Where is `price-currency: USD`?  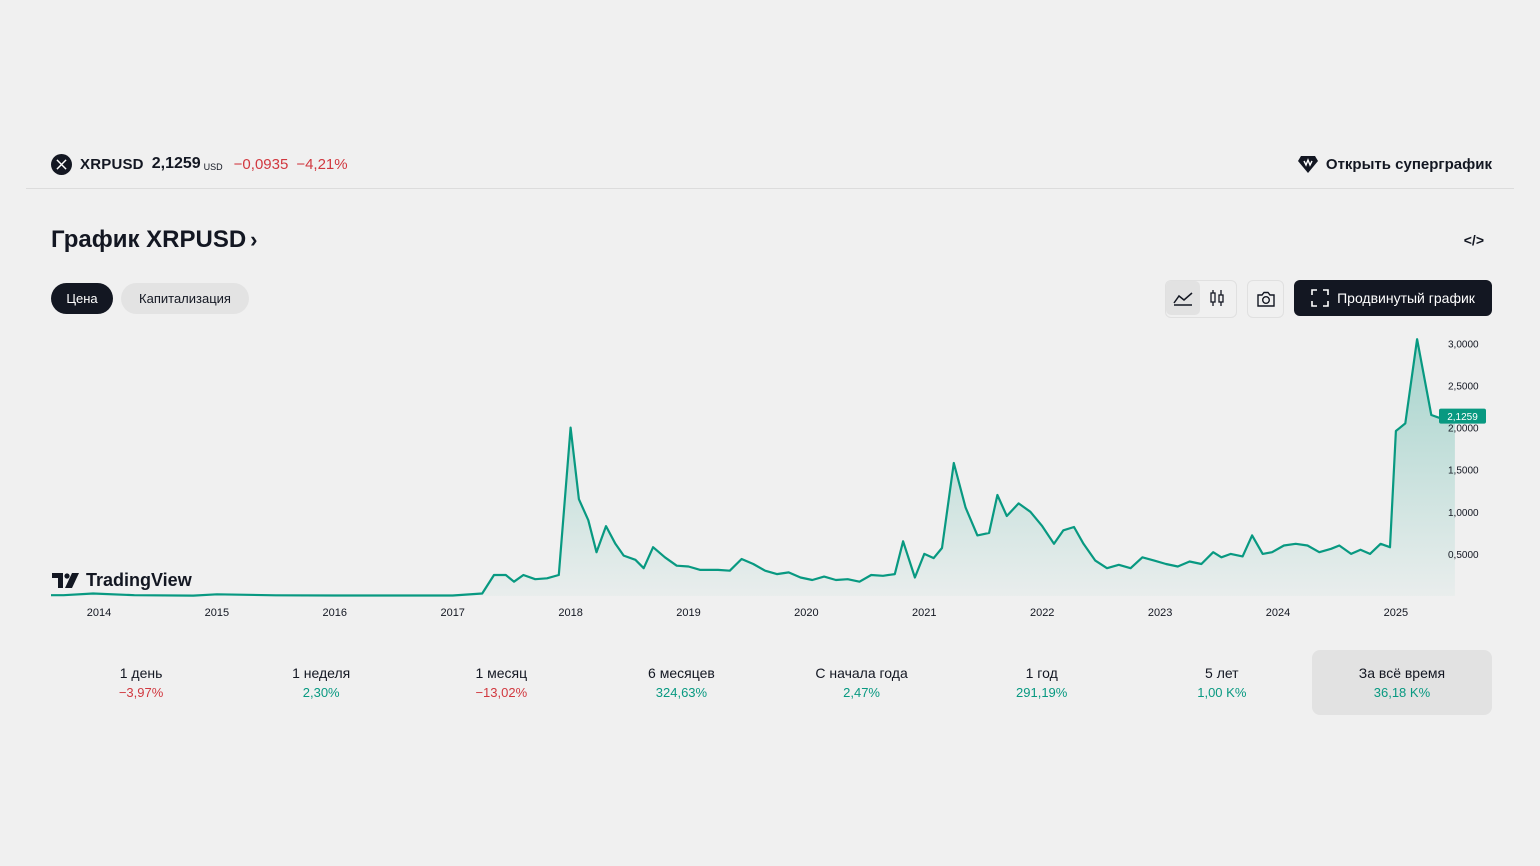 price-currency: USD is located at coordinates (213, 166).